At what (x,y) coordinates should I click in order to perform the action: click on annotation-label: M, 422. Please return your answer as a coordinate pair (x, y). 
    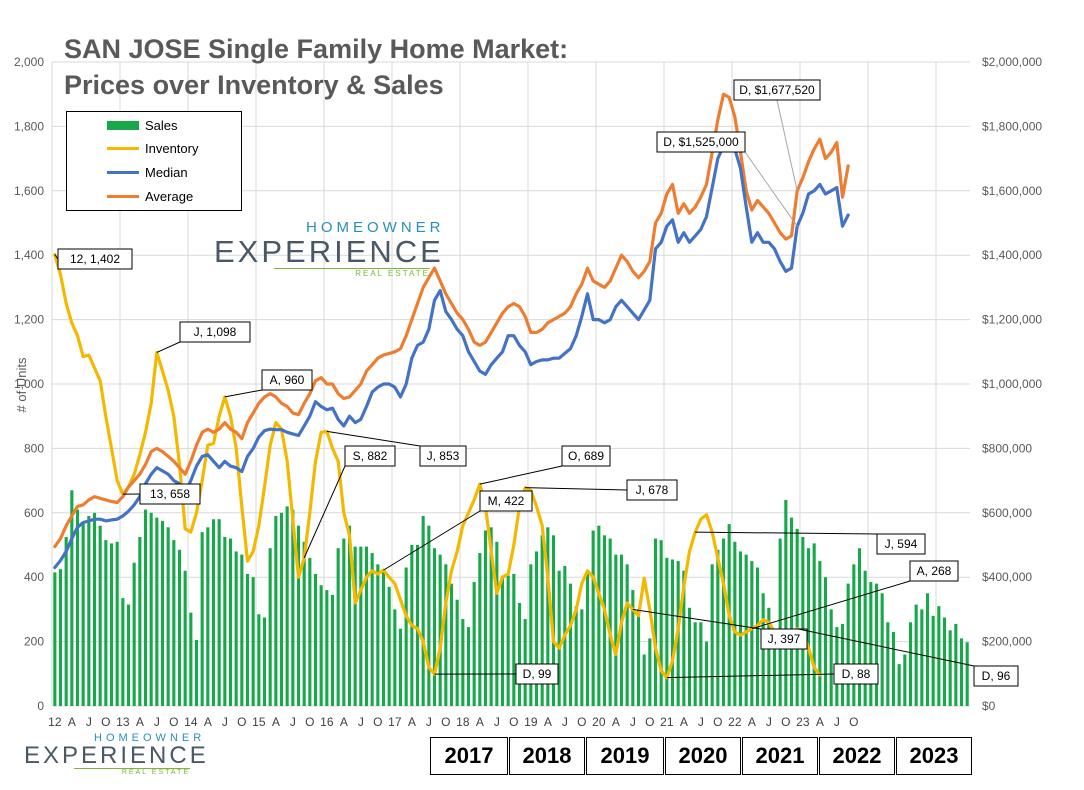
    Looking at the image, I should click on (506, 501).